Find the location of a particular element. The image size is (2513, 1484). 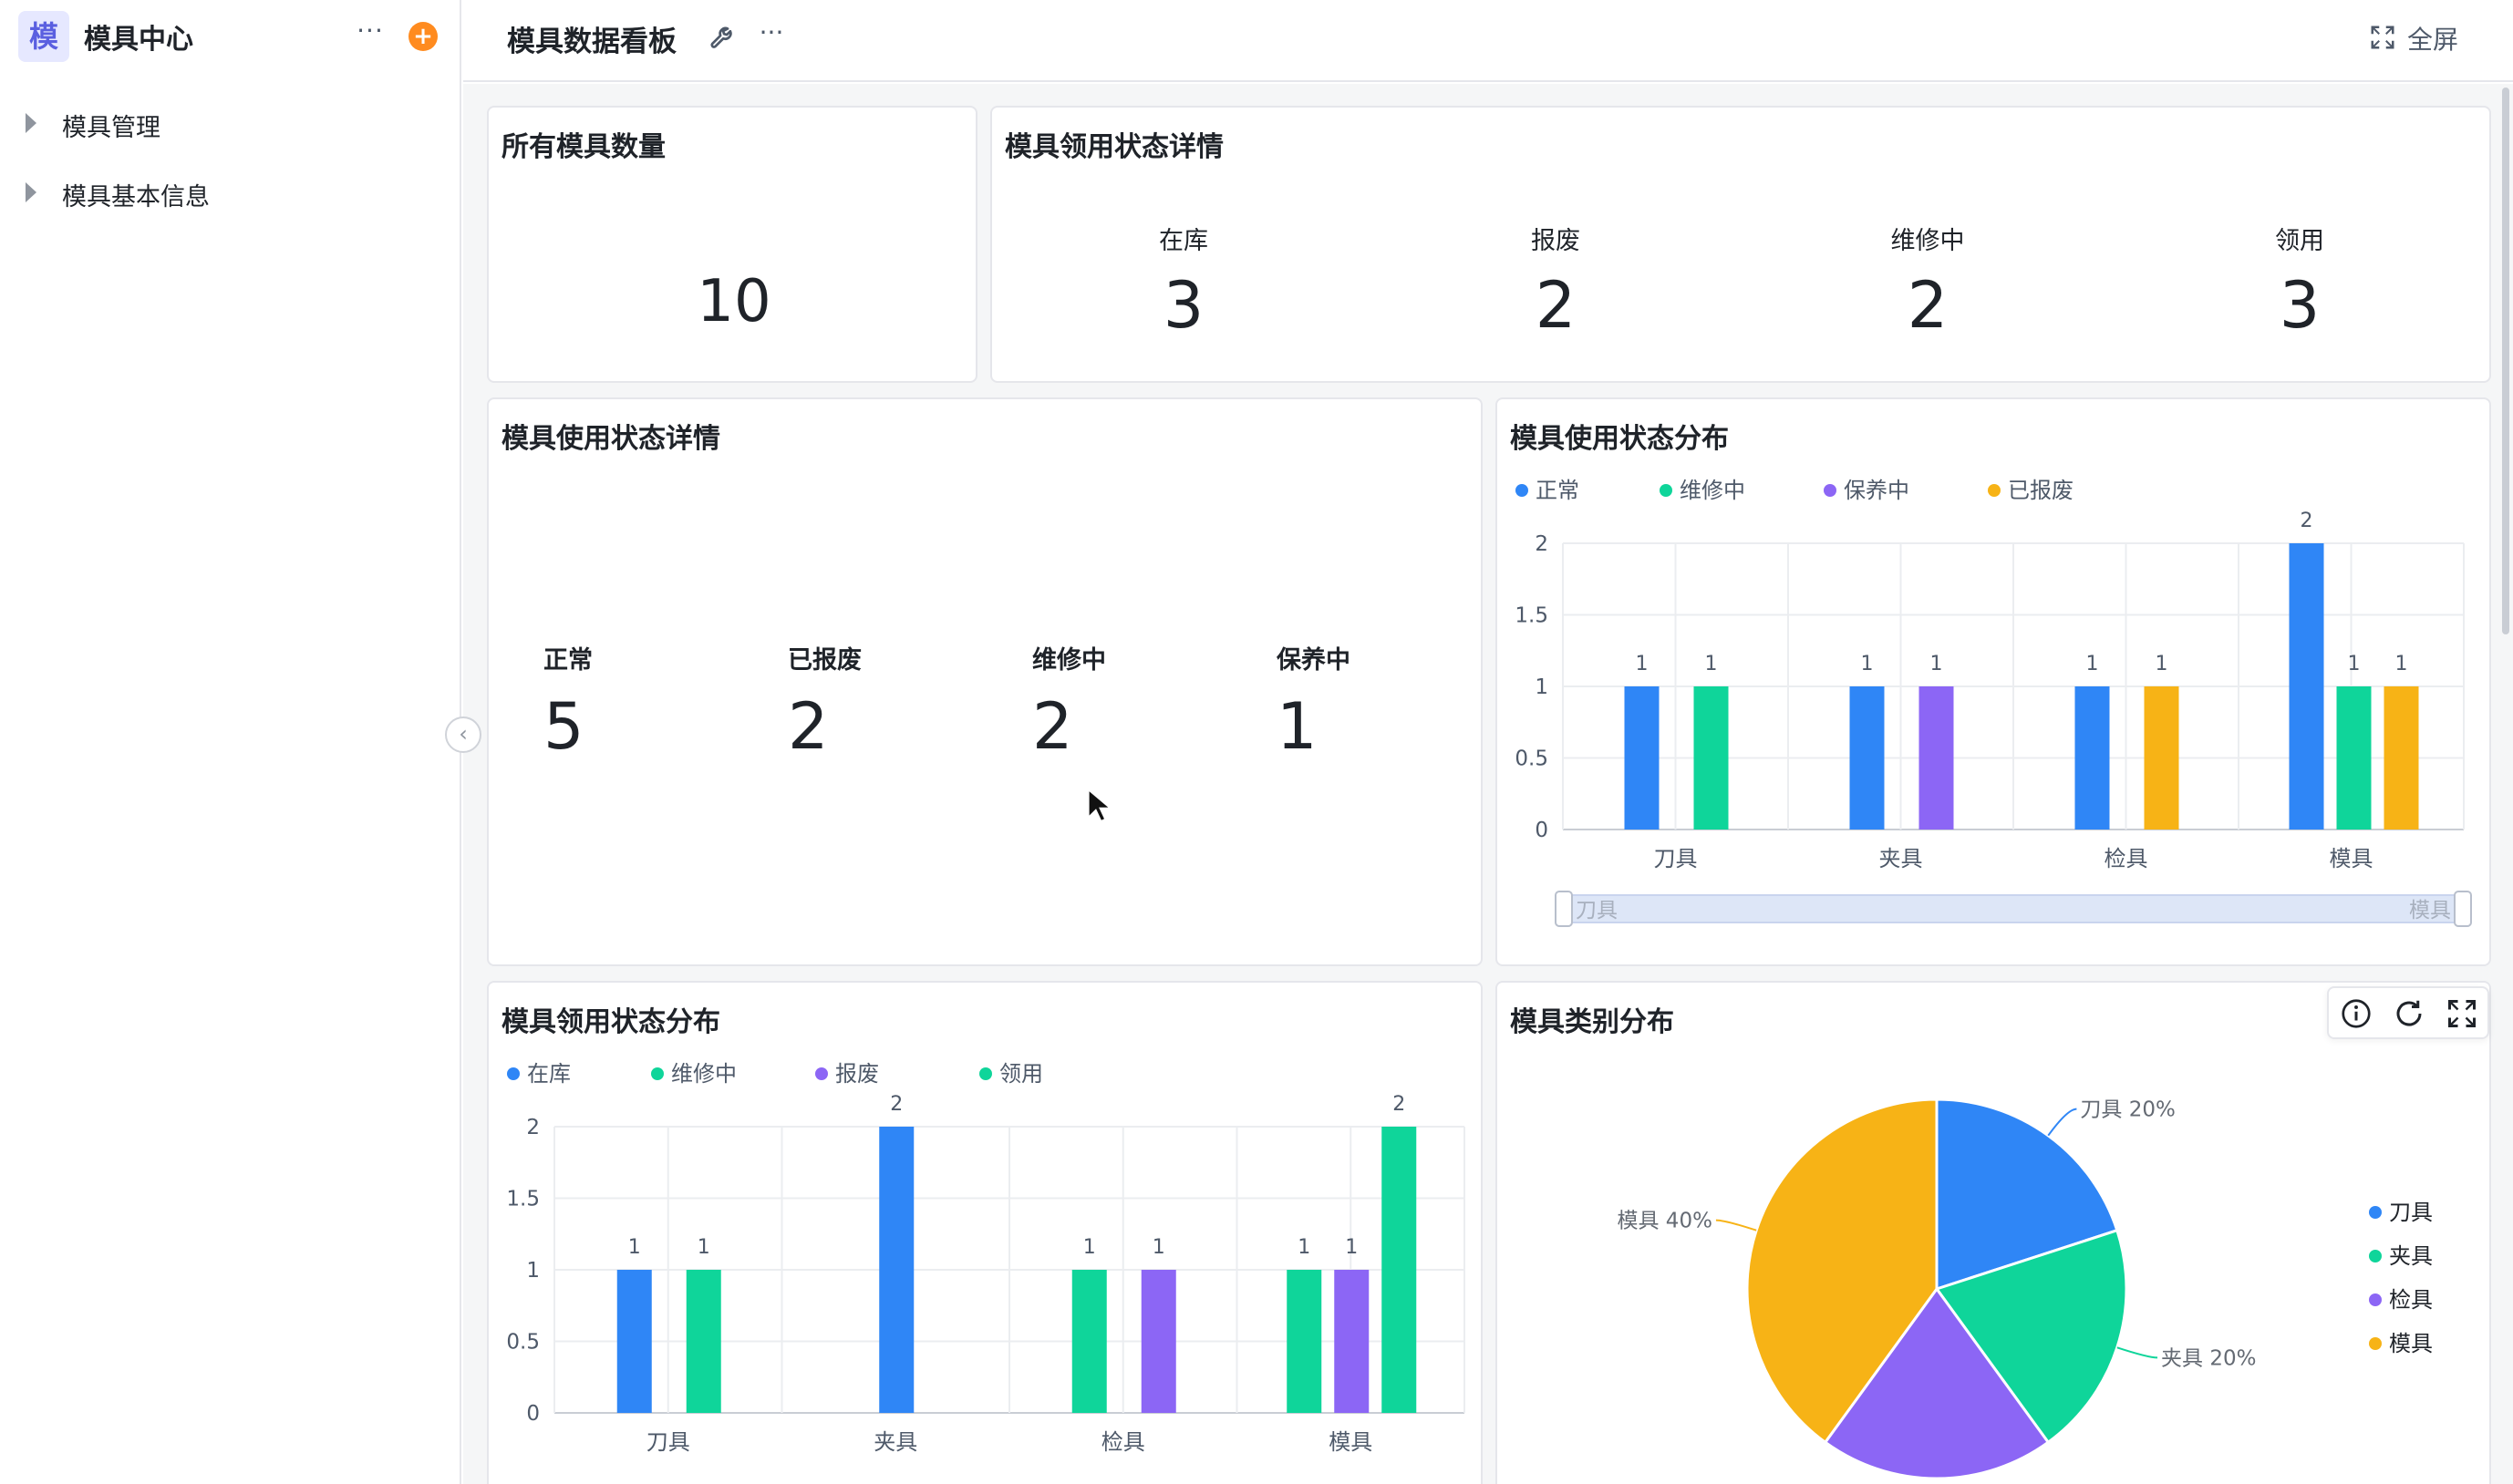

y-tick-label: 0 is located at coordinates (1541, 830).